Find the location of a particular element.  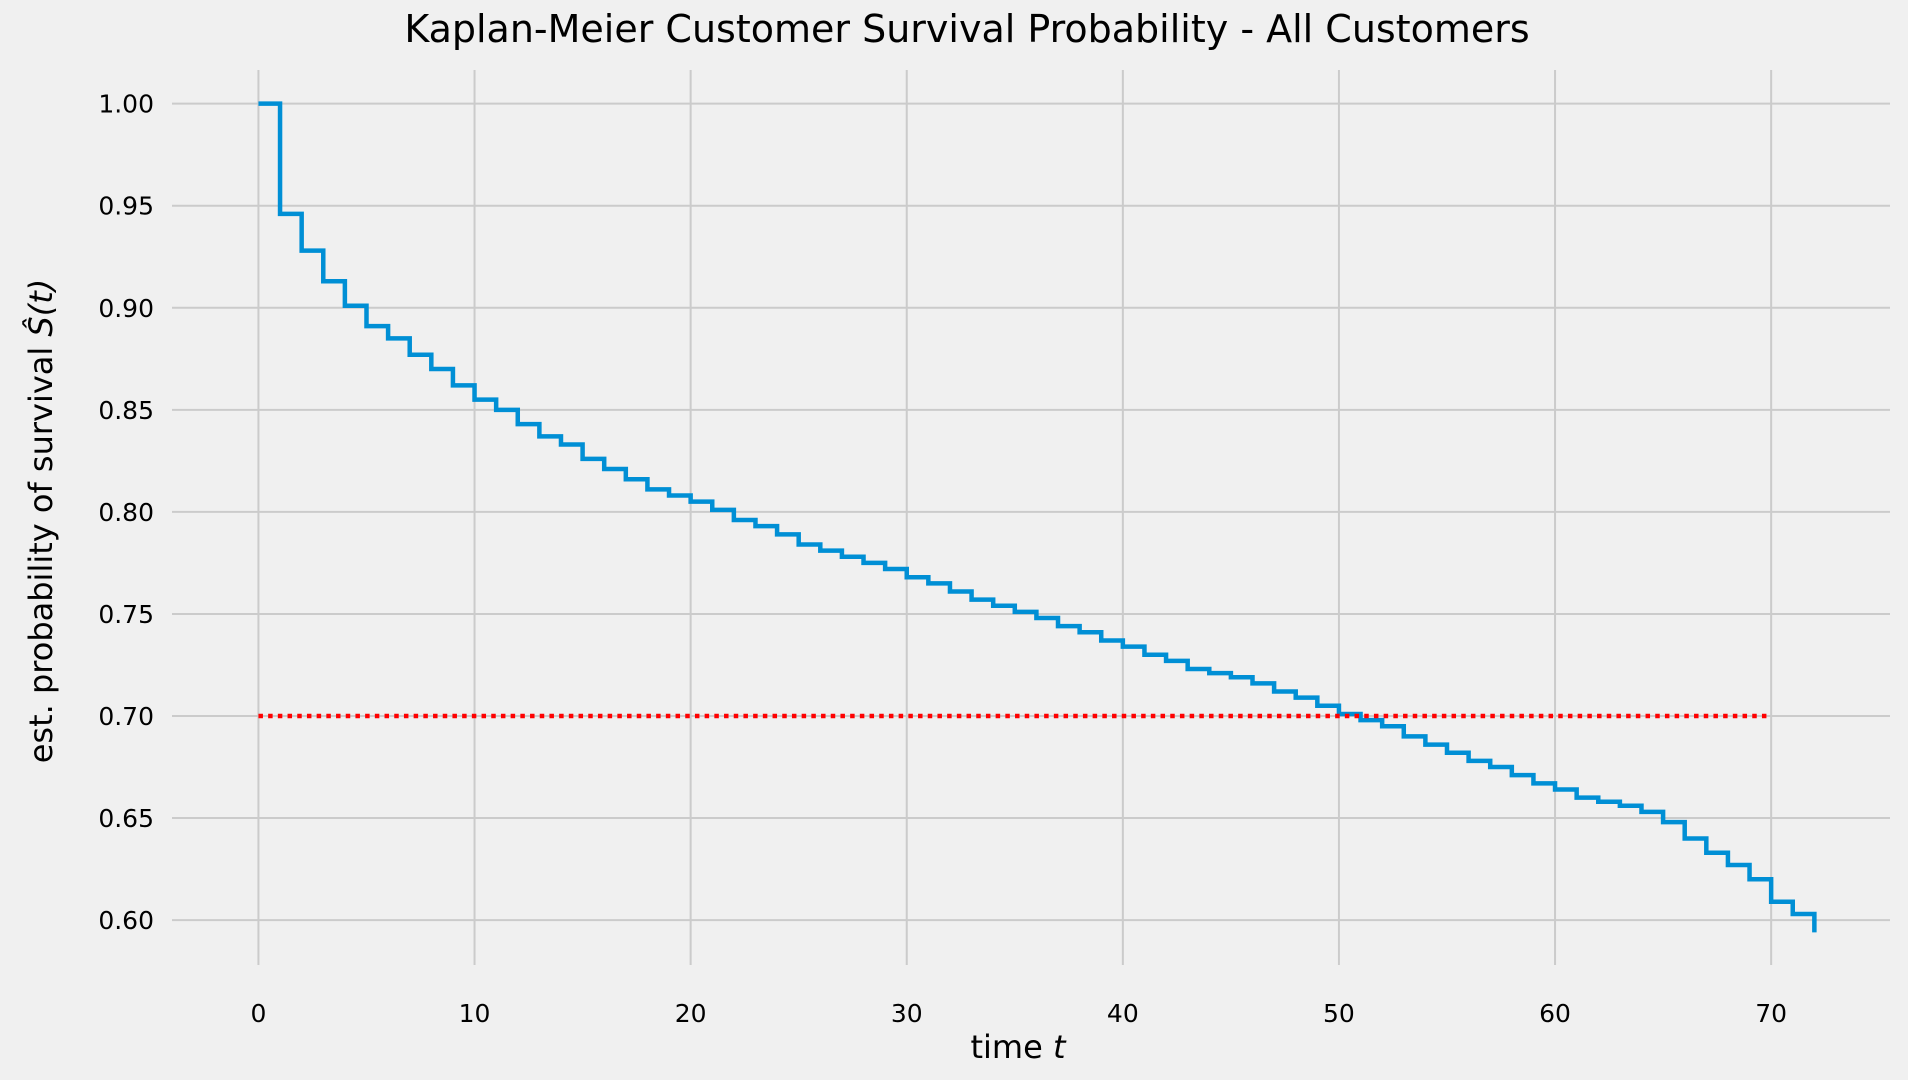

y-tick-label-0: 0.60 is located at coordinates (126, 920).